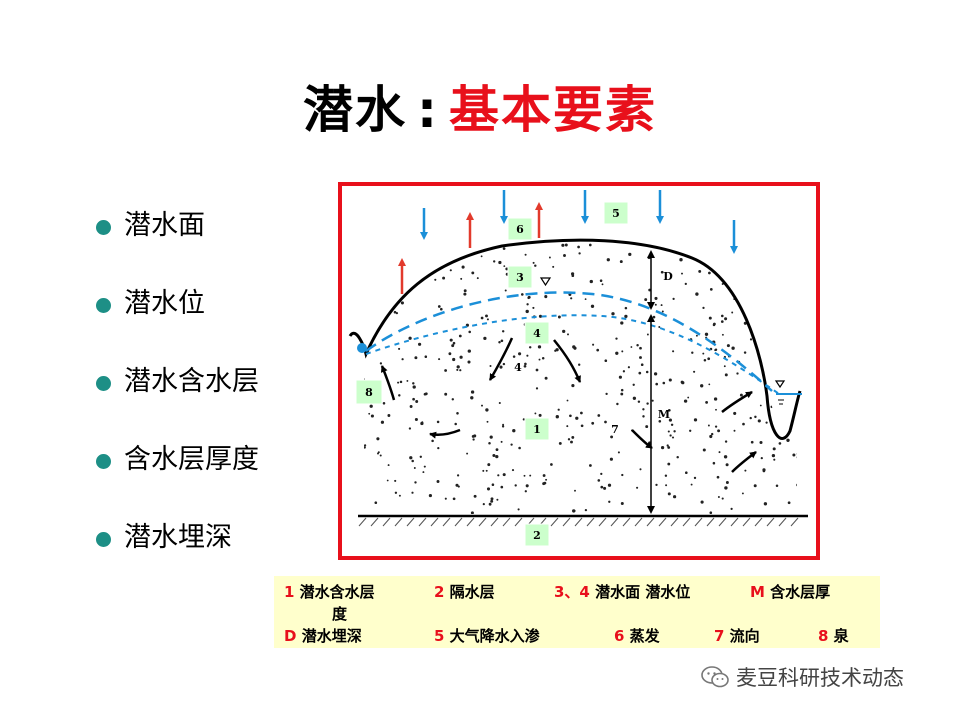 The width and height of the screenshot is (960, 720). I want to click on legend-num: 7, so click(719, 636).